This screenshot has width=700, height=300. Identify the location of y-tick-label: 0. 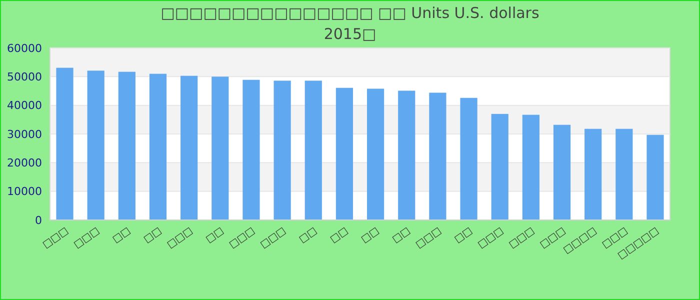
(38, 220).